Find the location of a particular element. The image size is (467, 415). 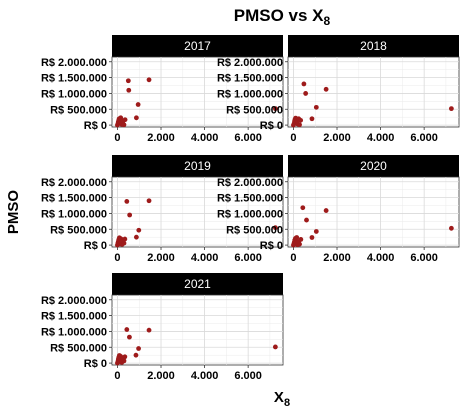

facet-strip-label: 2019 is located at coordinates (197, 166).